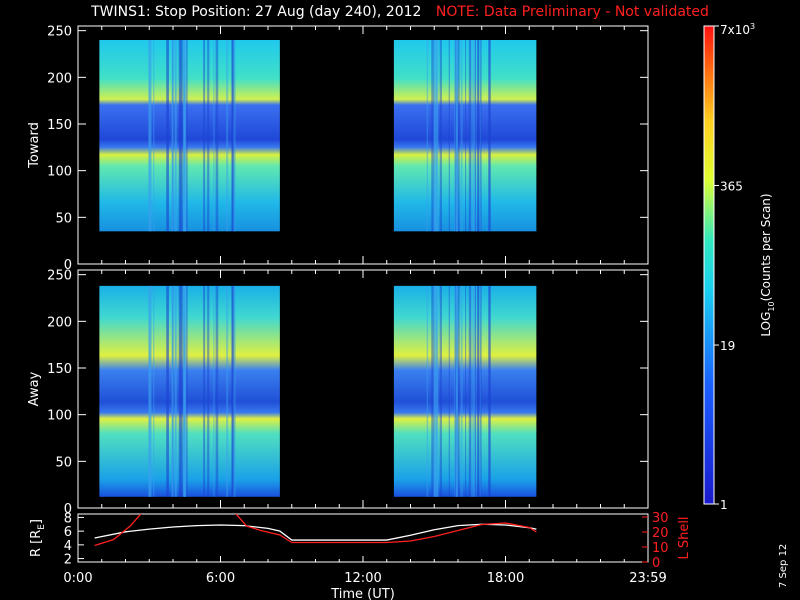  Describe the element at coordinates (647, 578) in the screenshot. I see `time-tick-label: 23:59` at that location.